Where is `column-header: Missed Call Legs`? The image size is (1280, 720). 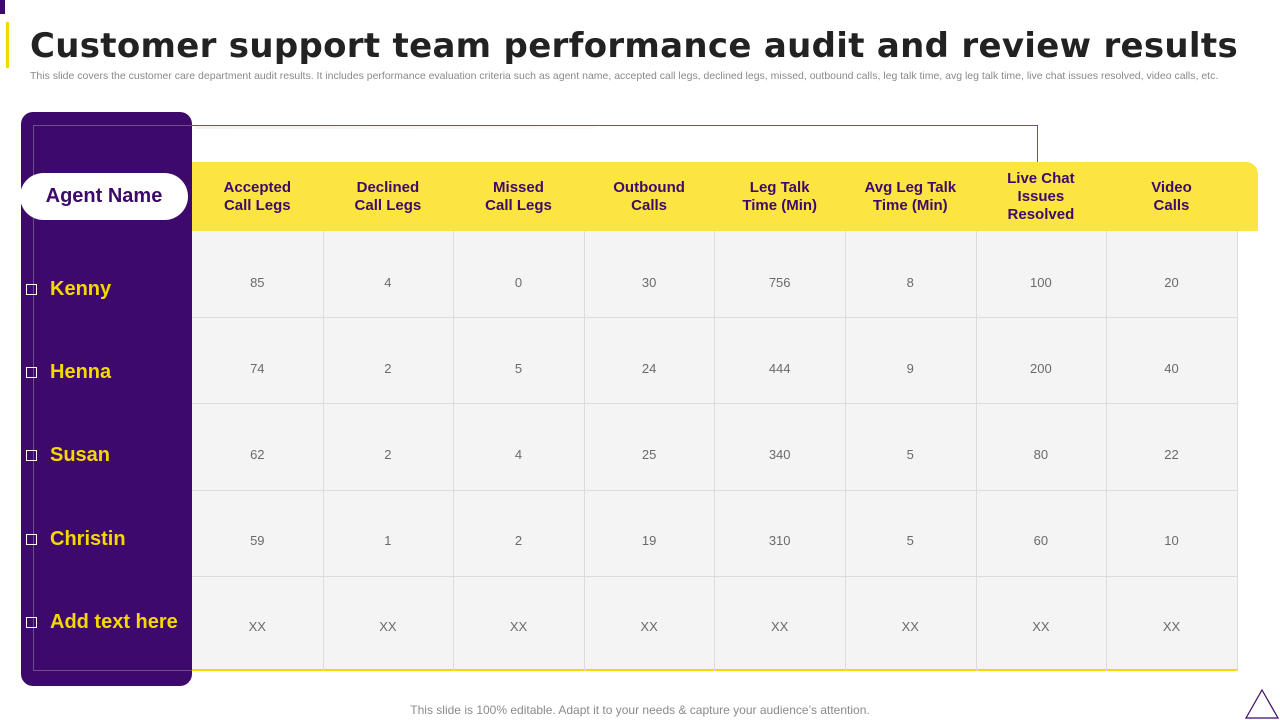
column-header: Missed Call Legs is located at coordinates (518, 196).